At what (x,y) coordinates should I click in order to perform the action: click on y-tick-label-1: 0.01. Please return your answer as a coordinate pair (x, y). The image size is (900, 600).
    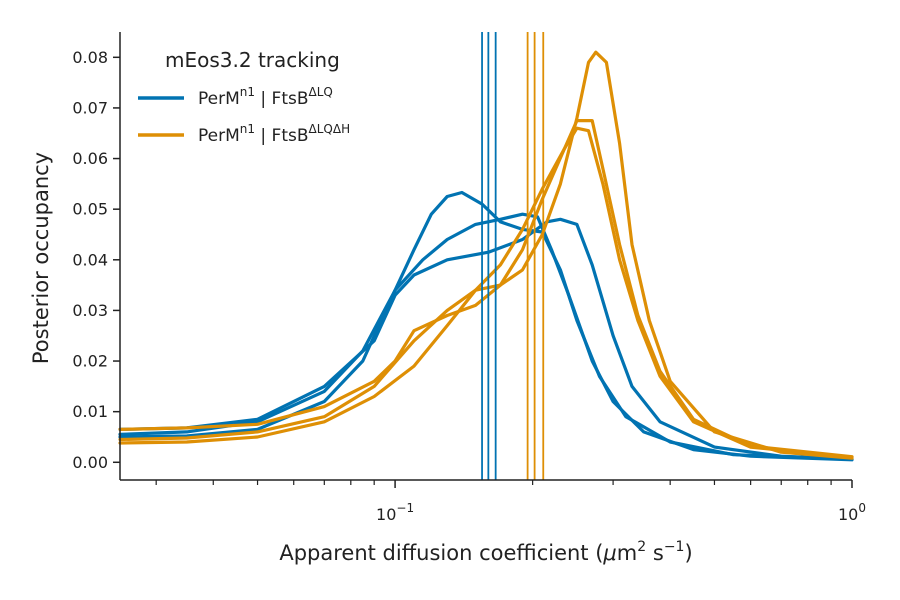
    Looking at the image, I should click on (90, 411).